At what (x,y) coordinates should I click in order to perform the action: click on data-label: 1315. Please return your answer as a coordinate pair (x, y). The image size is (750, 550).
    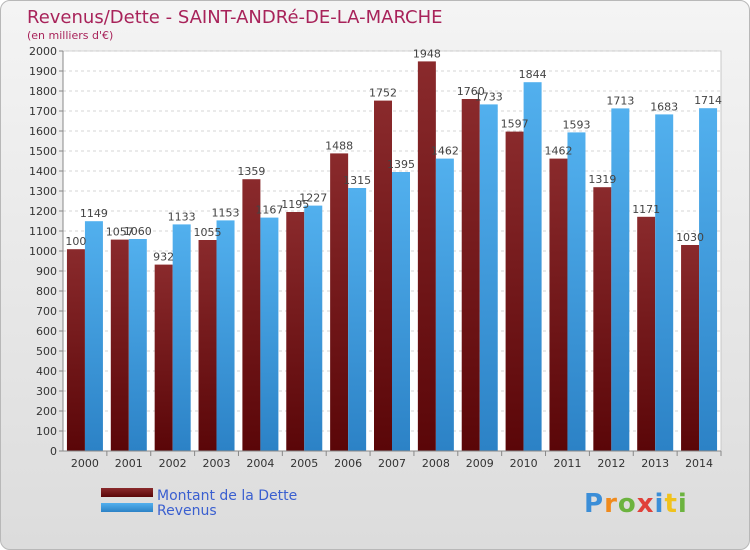
    Looking at the image, I should click on (357, 180).